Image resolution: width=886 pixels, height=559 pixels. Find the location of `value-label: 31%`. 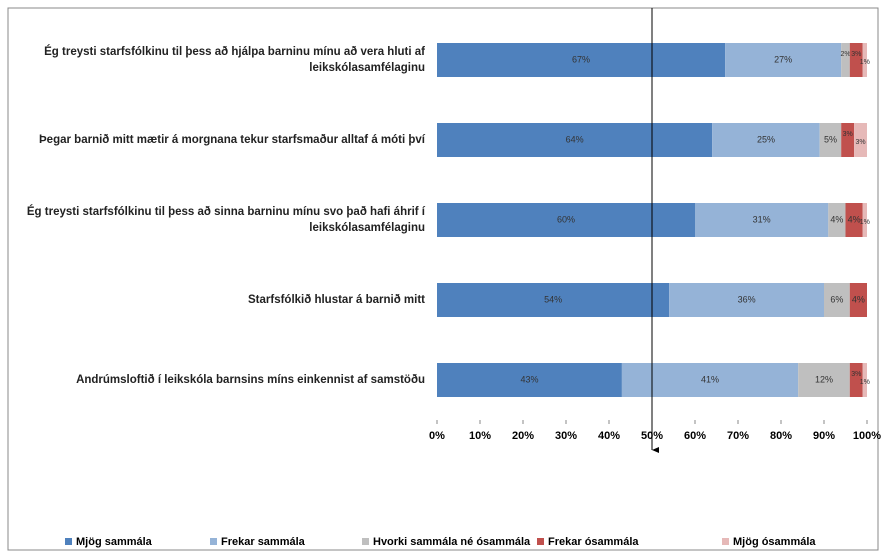

value-label: 31% is located at coordinates (762, 219).